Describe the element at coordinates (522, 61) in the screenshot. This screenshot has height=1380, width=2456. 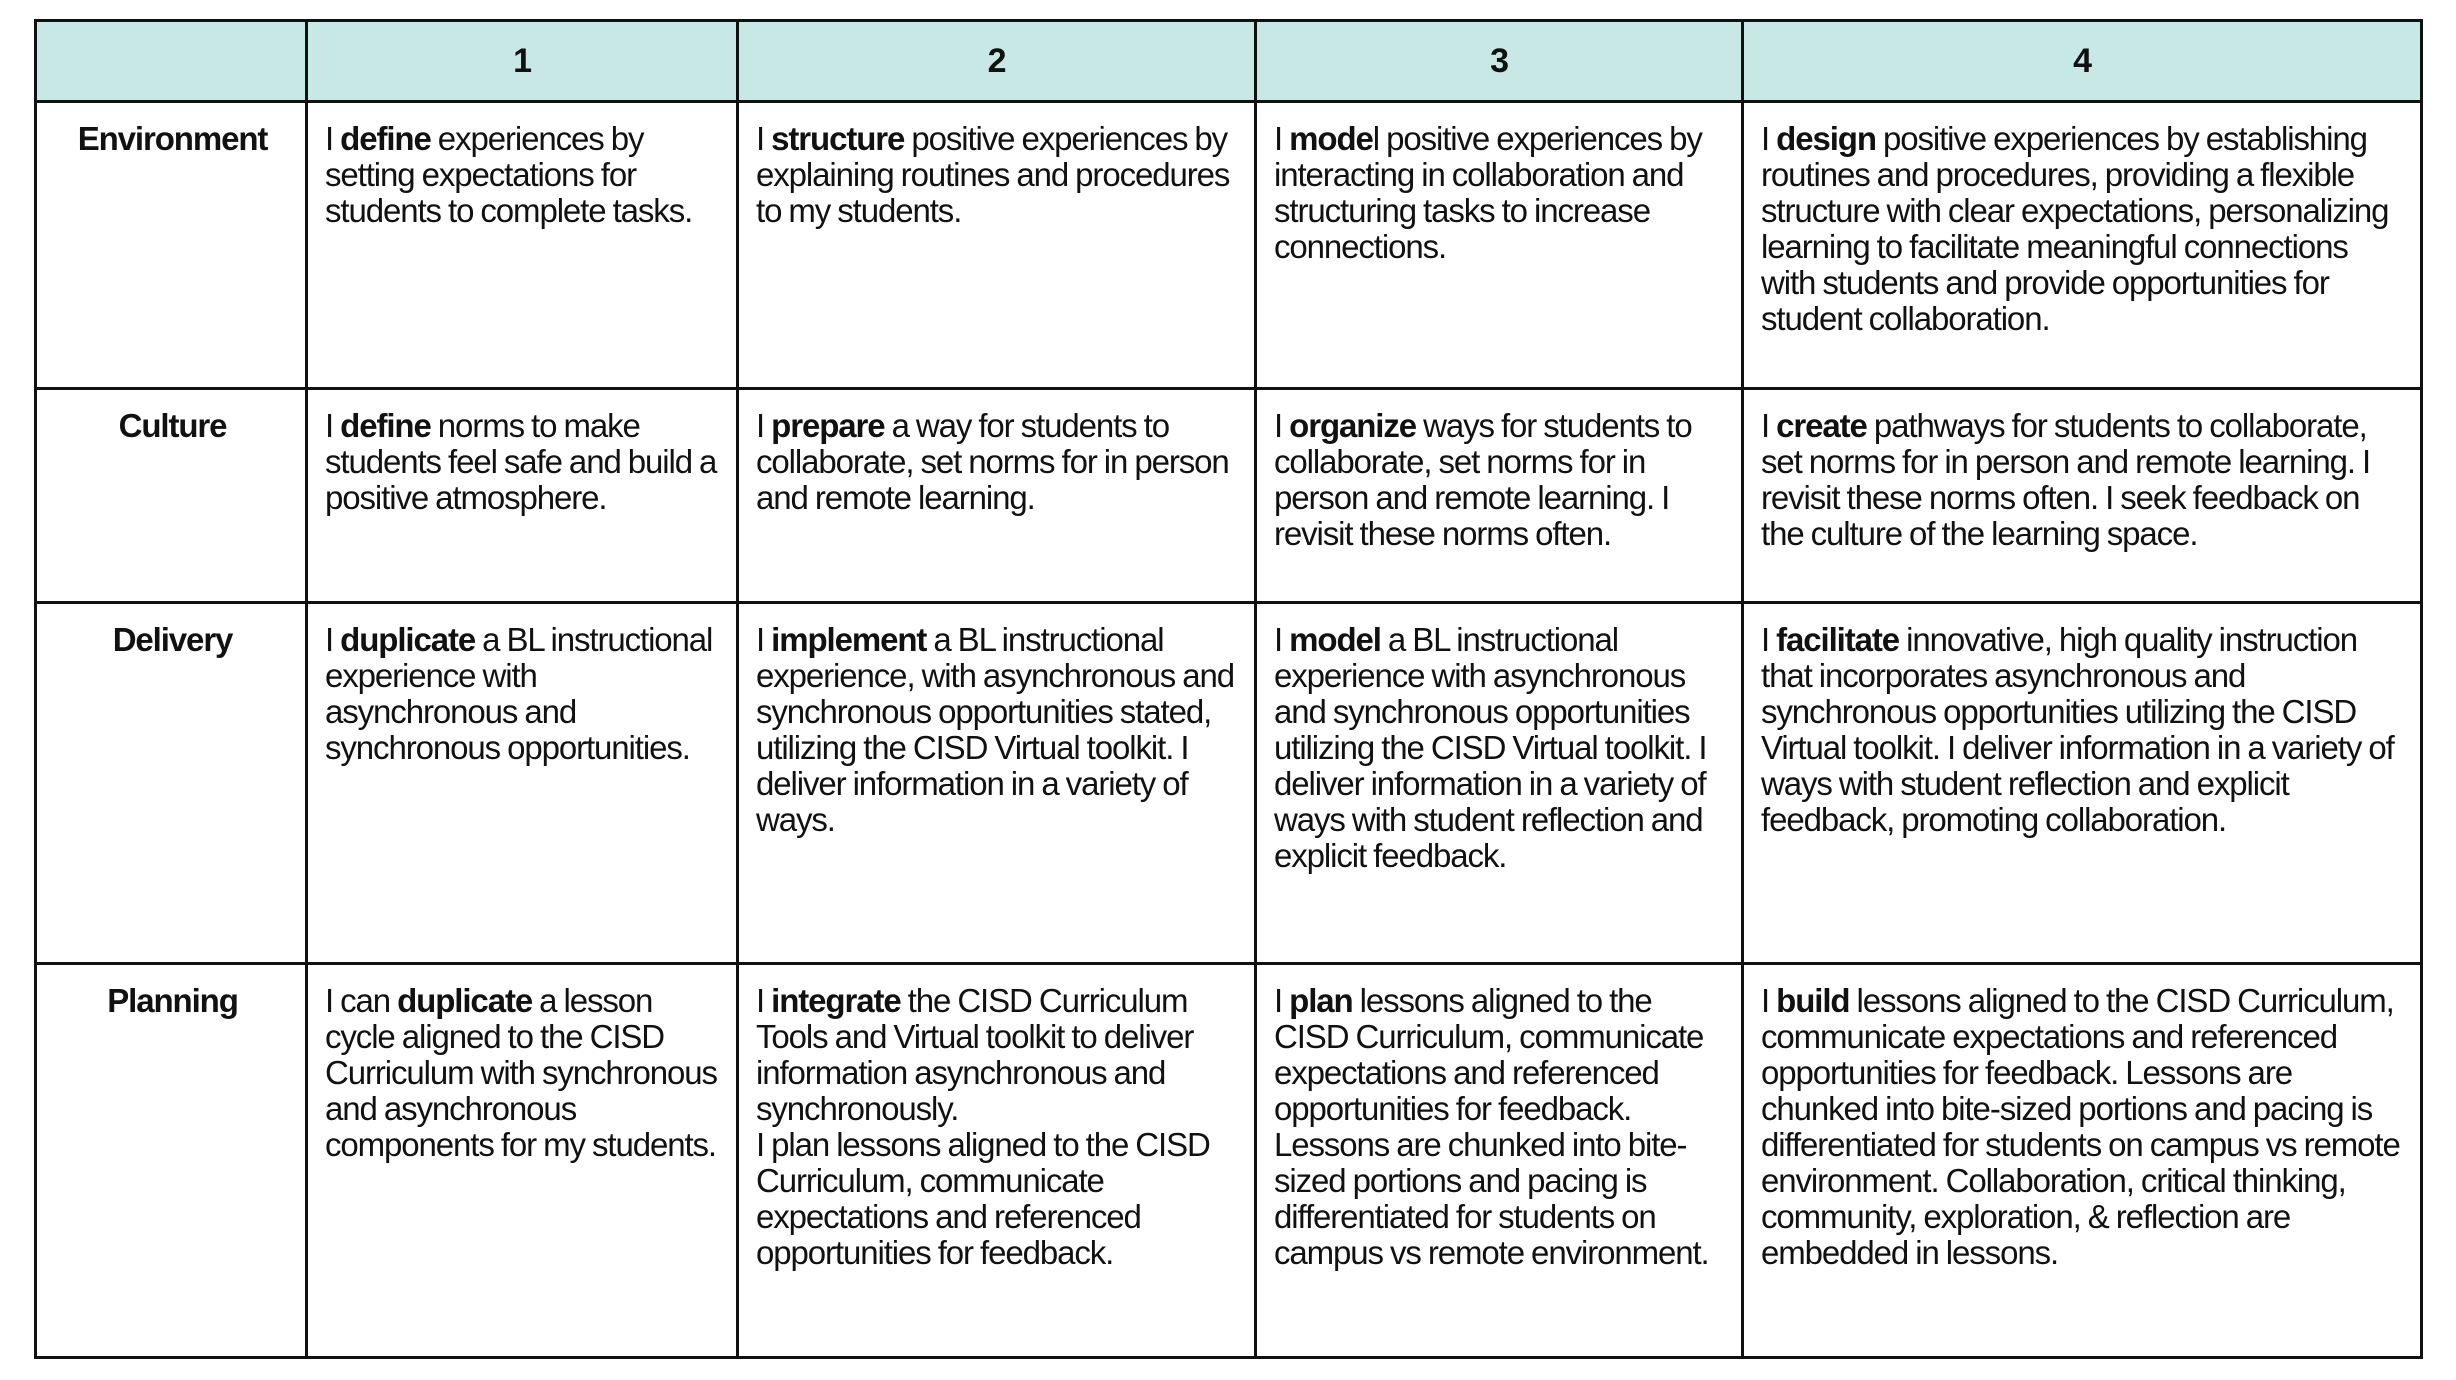
I see `header-level-1: 1` at that location.